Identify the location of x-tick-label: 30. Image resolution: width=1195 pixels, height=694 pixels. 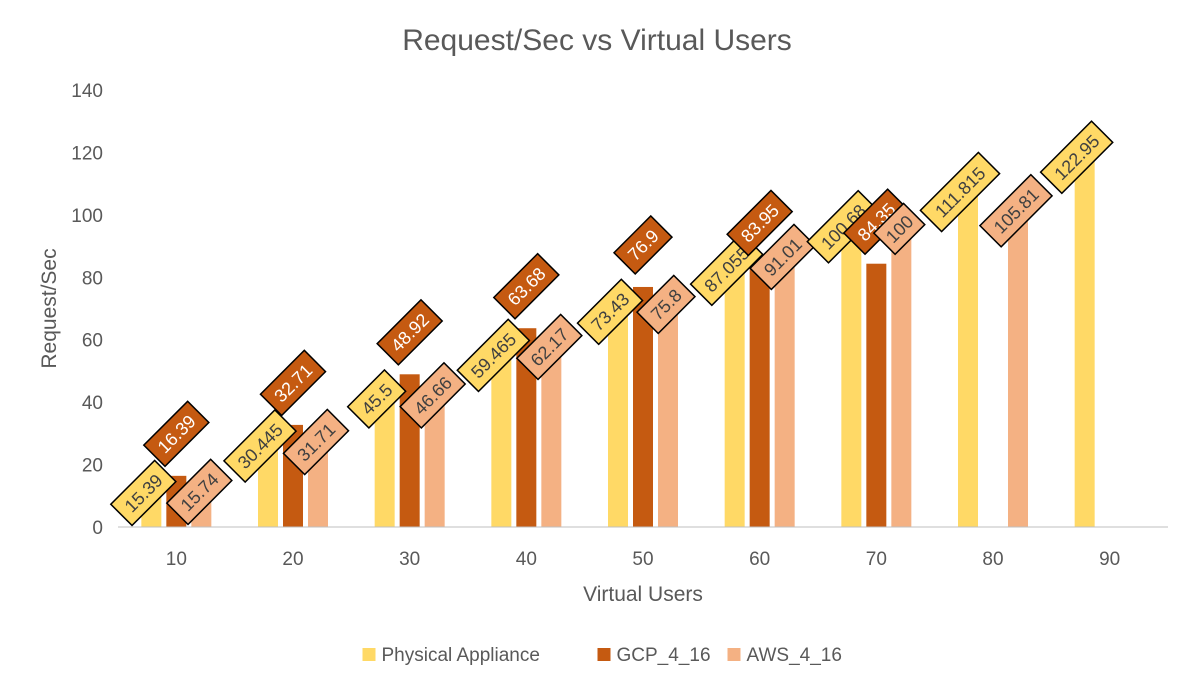
(409, 559).